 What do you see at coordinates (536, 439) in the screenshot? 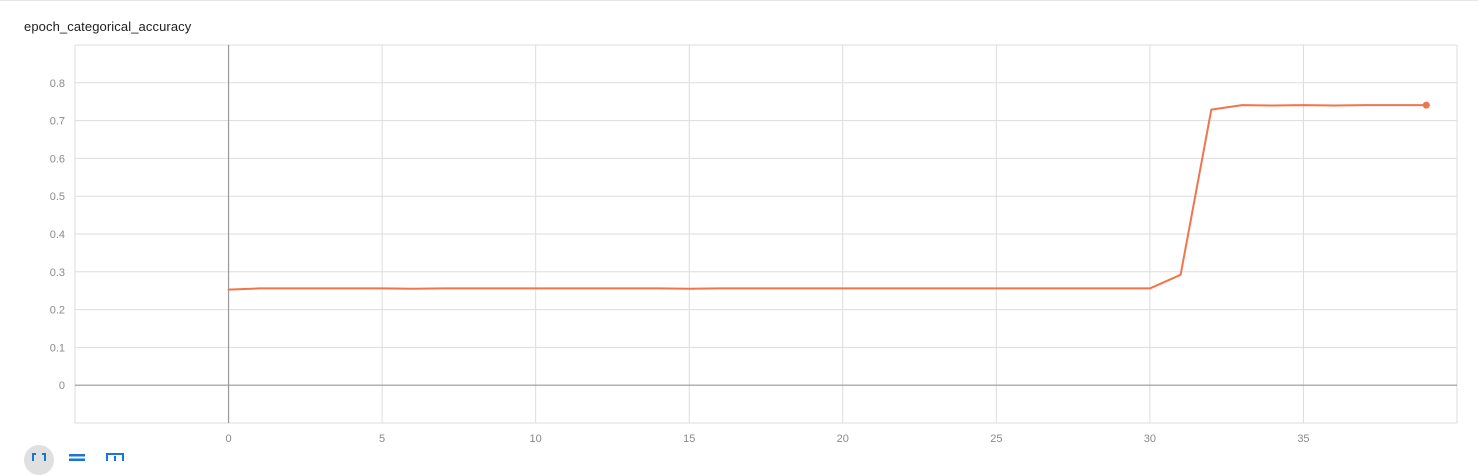
I see `x-tick-label: 10` at bounding box center [536, 439].